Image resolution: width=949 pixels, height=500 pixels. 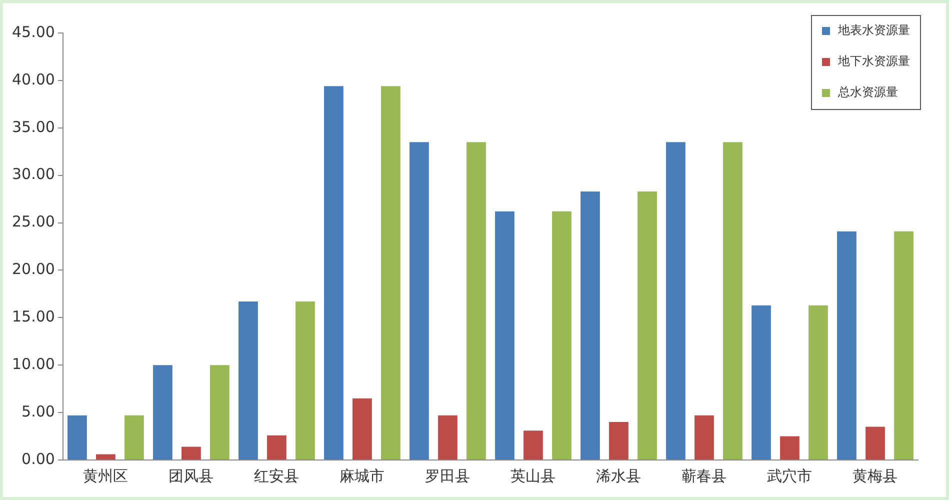 What do you see at coordinates (533, 475) in the screenshot?
I see `x-tick-label: 英山县` at bounding box center [533, 475].